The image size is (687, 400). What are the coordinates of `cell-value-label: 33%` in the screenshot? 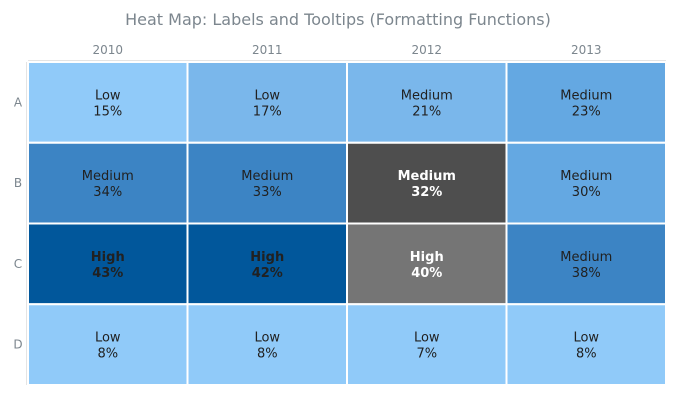 It's located at (267, 192).